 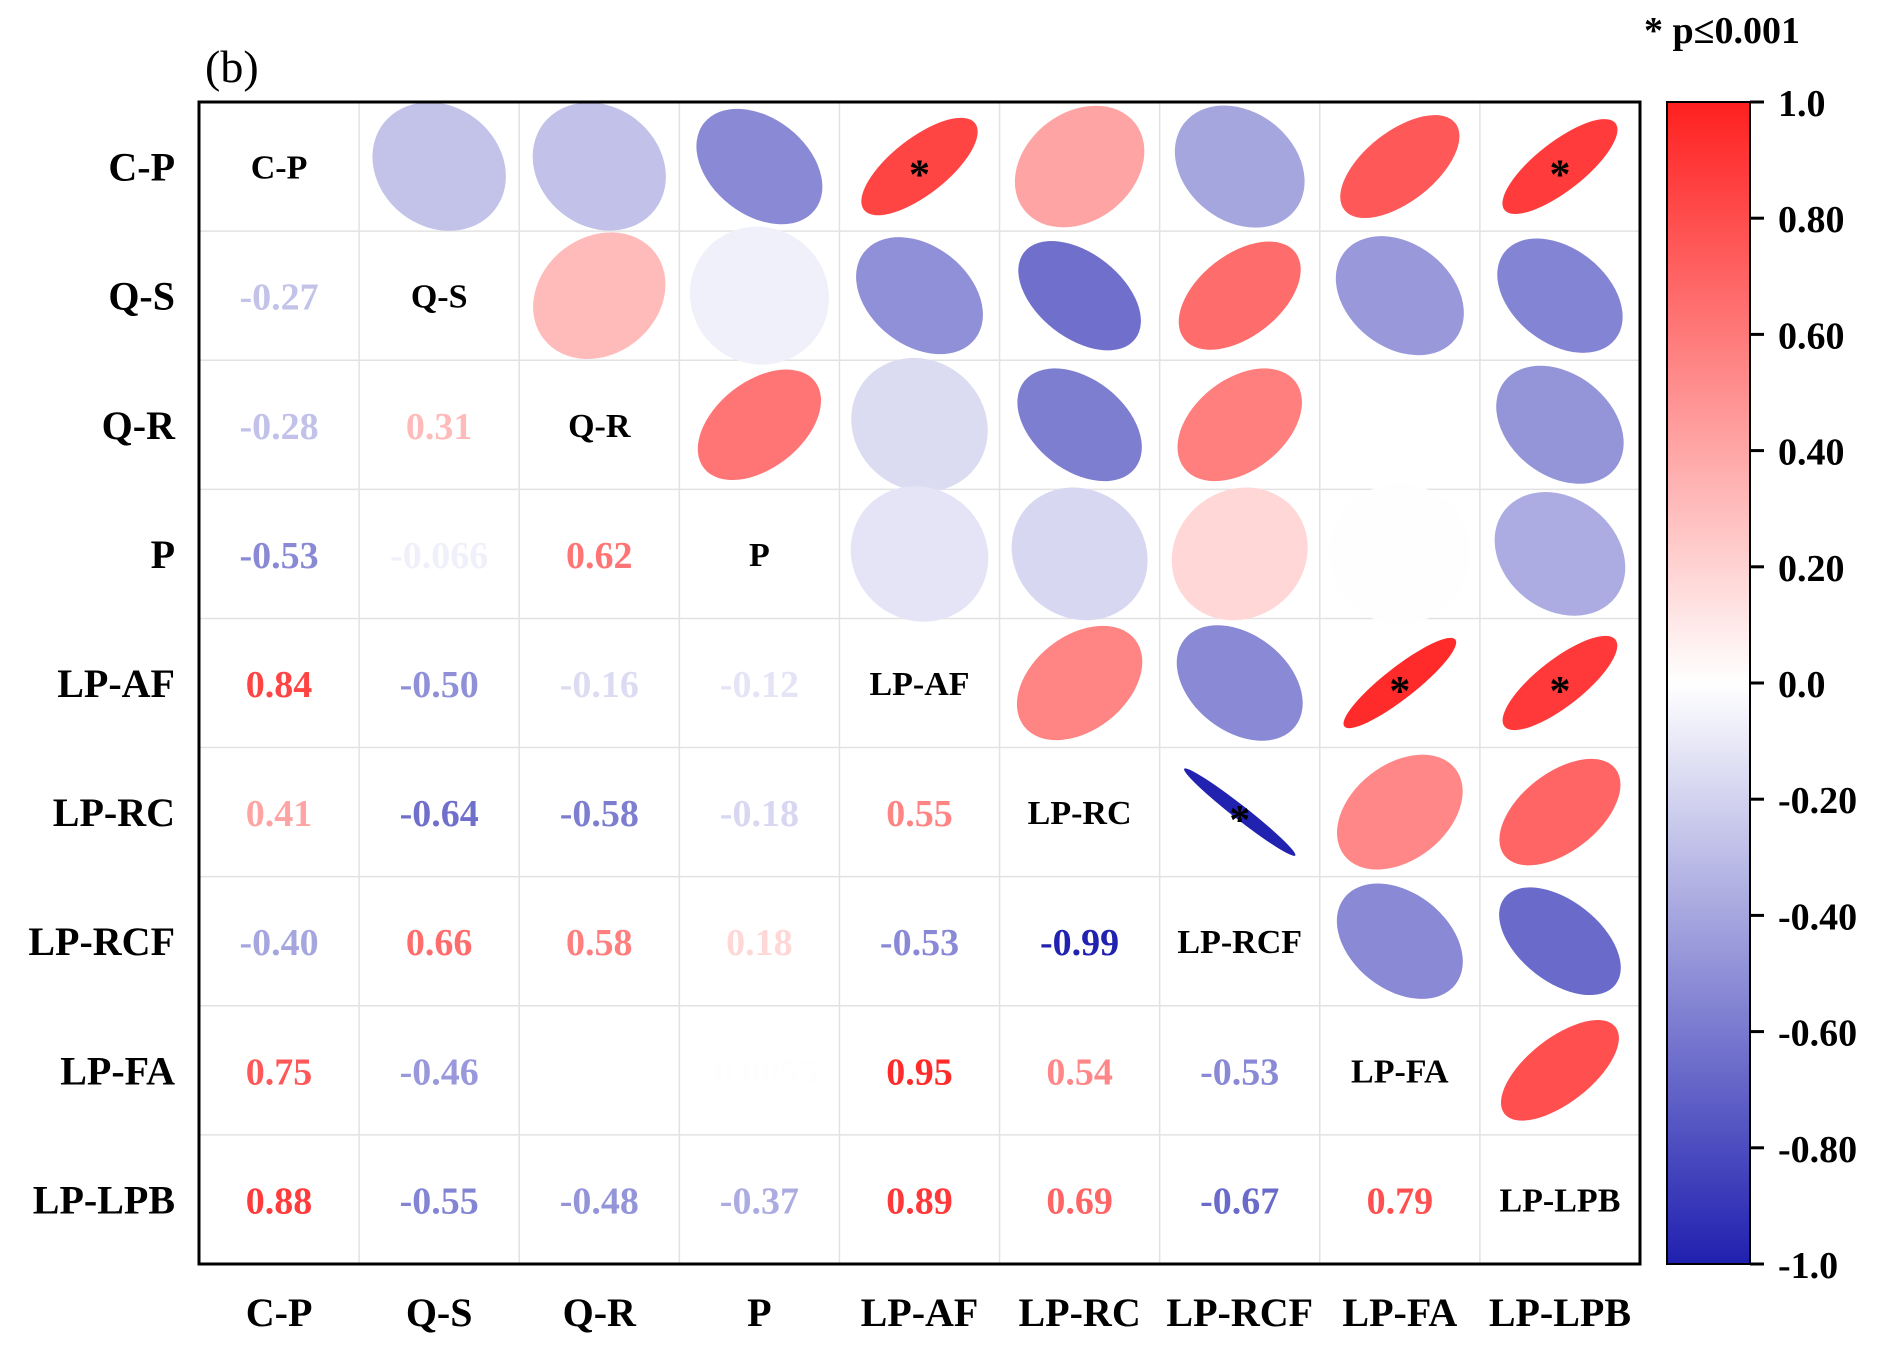 What do you see at coordinates (599, 685) in the screenshot?
I see `correlation-value: -0.16` at bounding box center [599, 685].